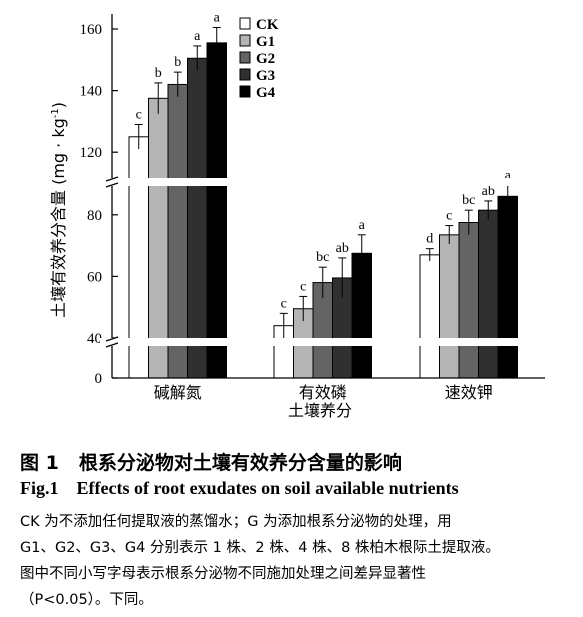 The height and width of the screenshot is (617, 583). Describe the element at coordinates (236, 522) in the screenshot. I see `figure-note-line: CK 为不添加任何提取液的蒸馏水；G 为添加根系分泌物的处理，用` at that location.